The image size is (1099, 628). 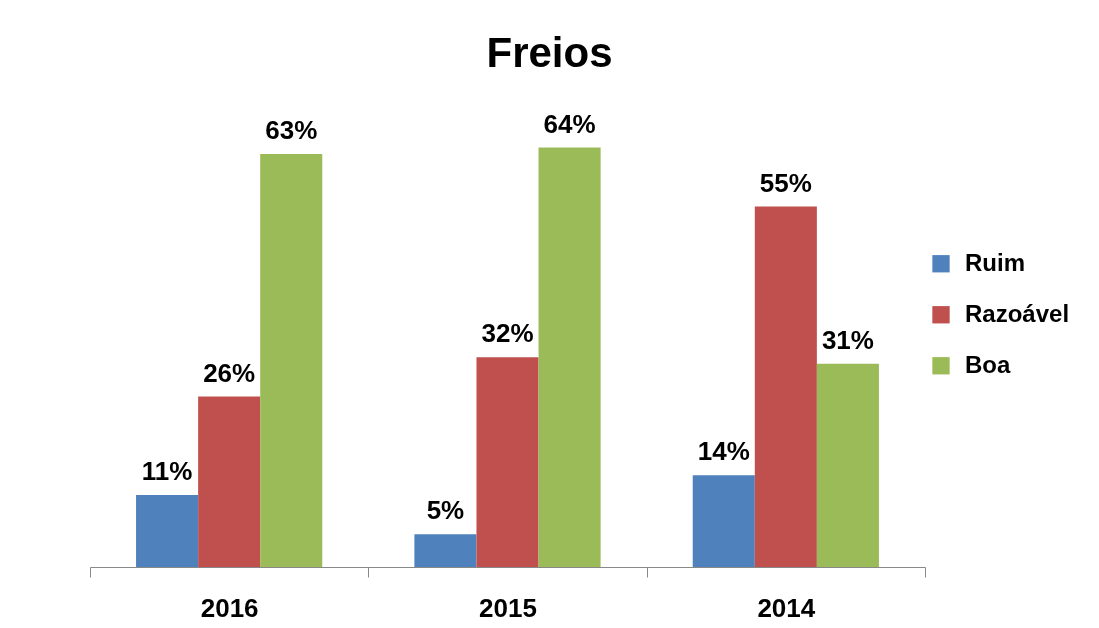 I want to click on data-label: 26%, so click(x=229, y=372).